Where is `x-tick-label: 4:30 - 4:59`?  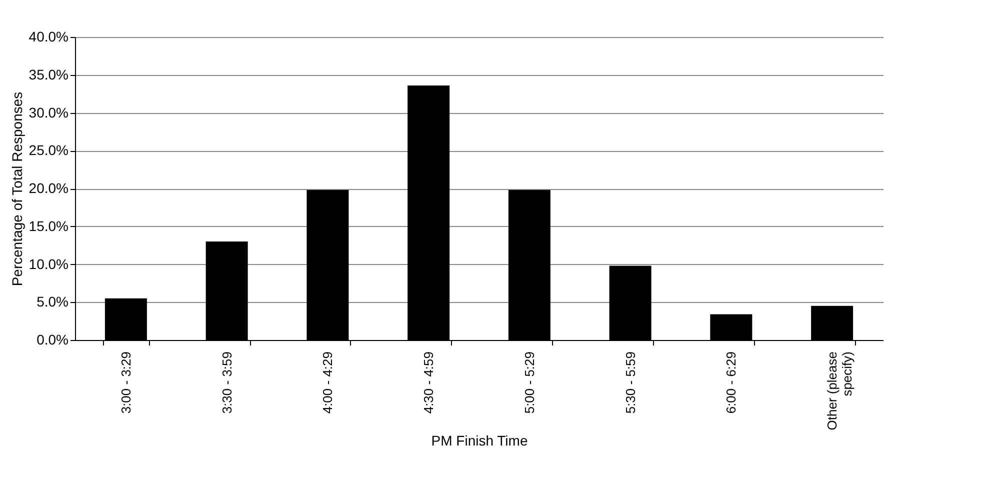
x-tick-label: 4:30 - 4:59 is located at coordinates (428, 383).